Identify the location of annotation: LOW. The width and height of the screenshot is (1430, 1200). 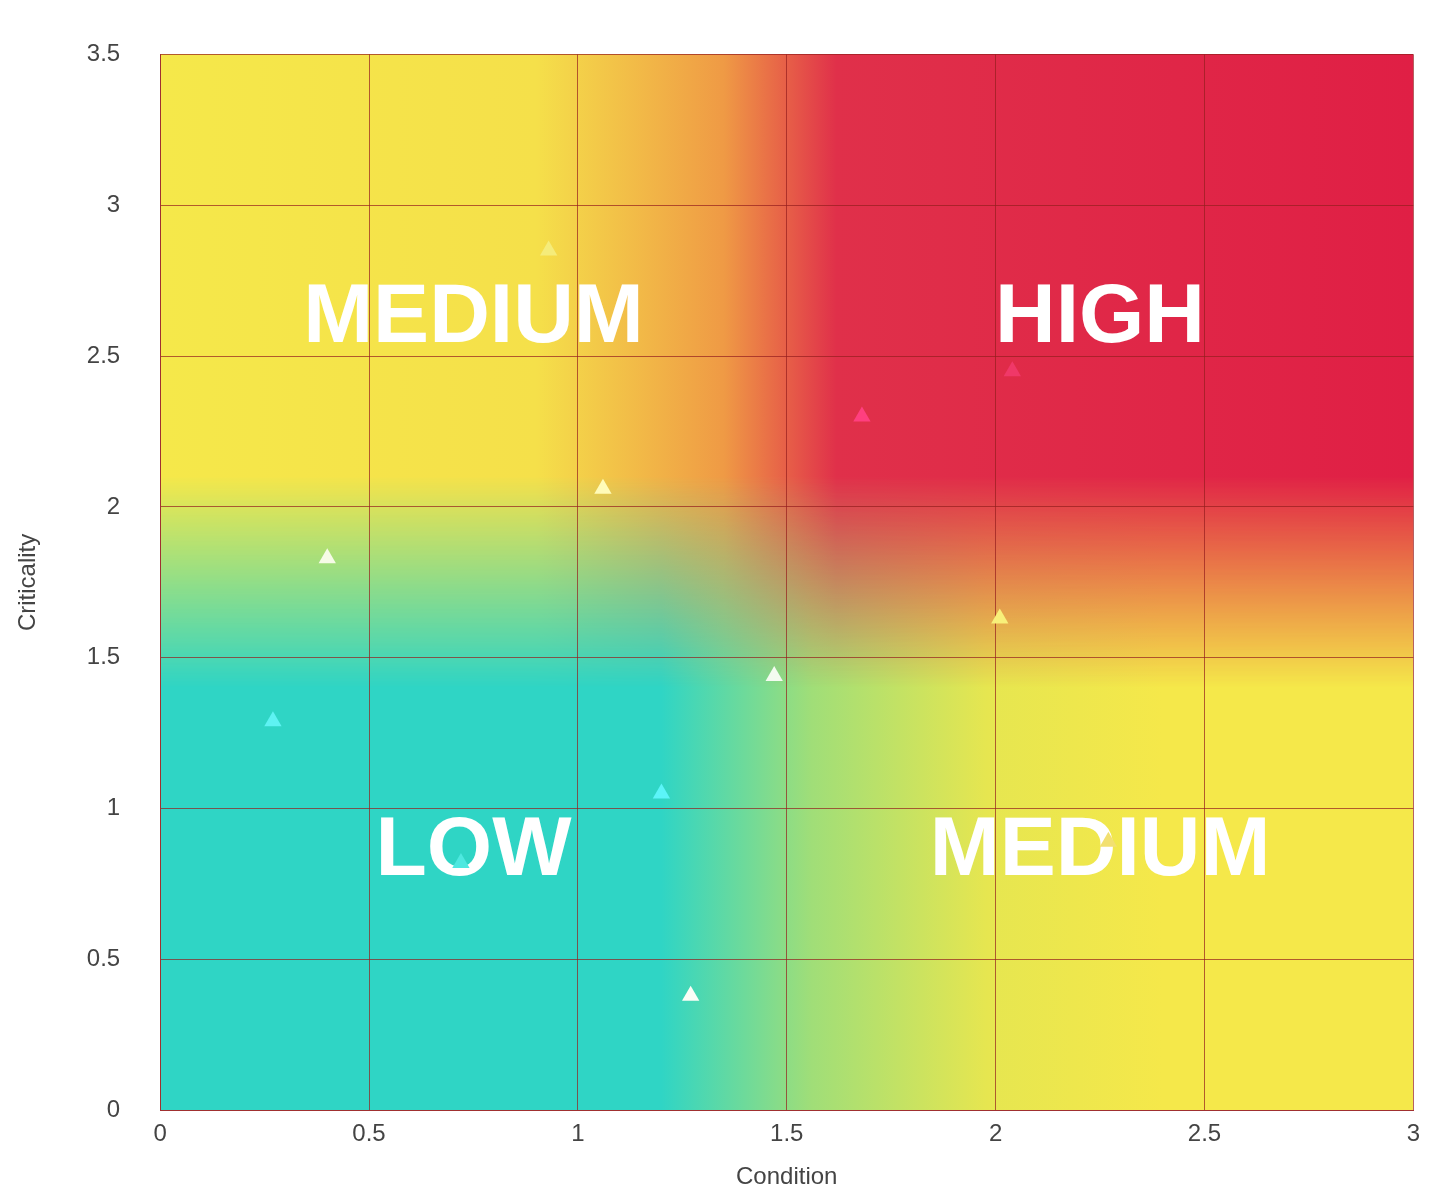
(474, 845).